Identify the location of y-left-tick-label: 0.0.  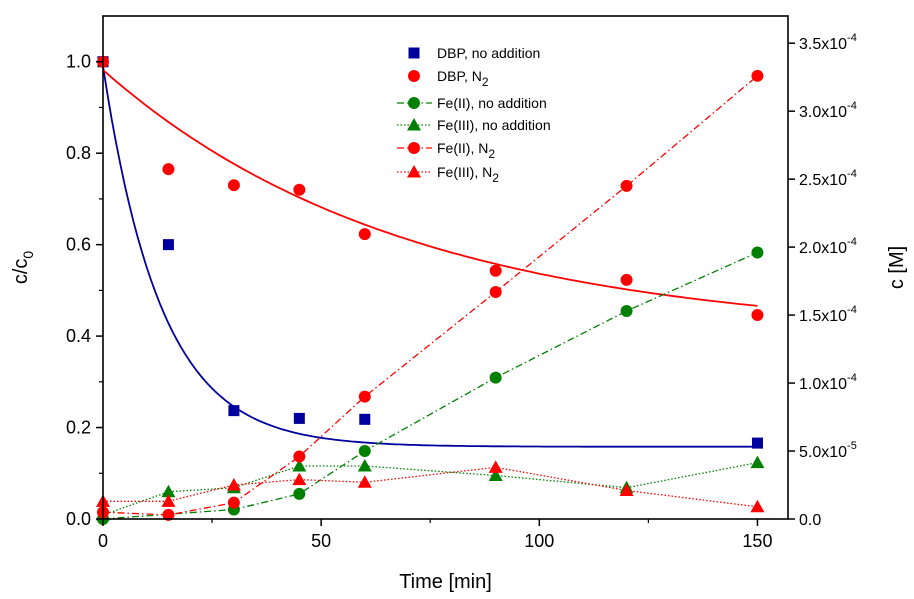
(78, 519).